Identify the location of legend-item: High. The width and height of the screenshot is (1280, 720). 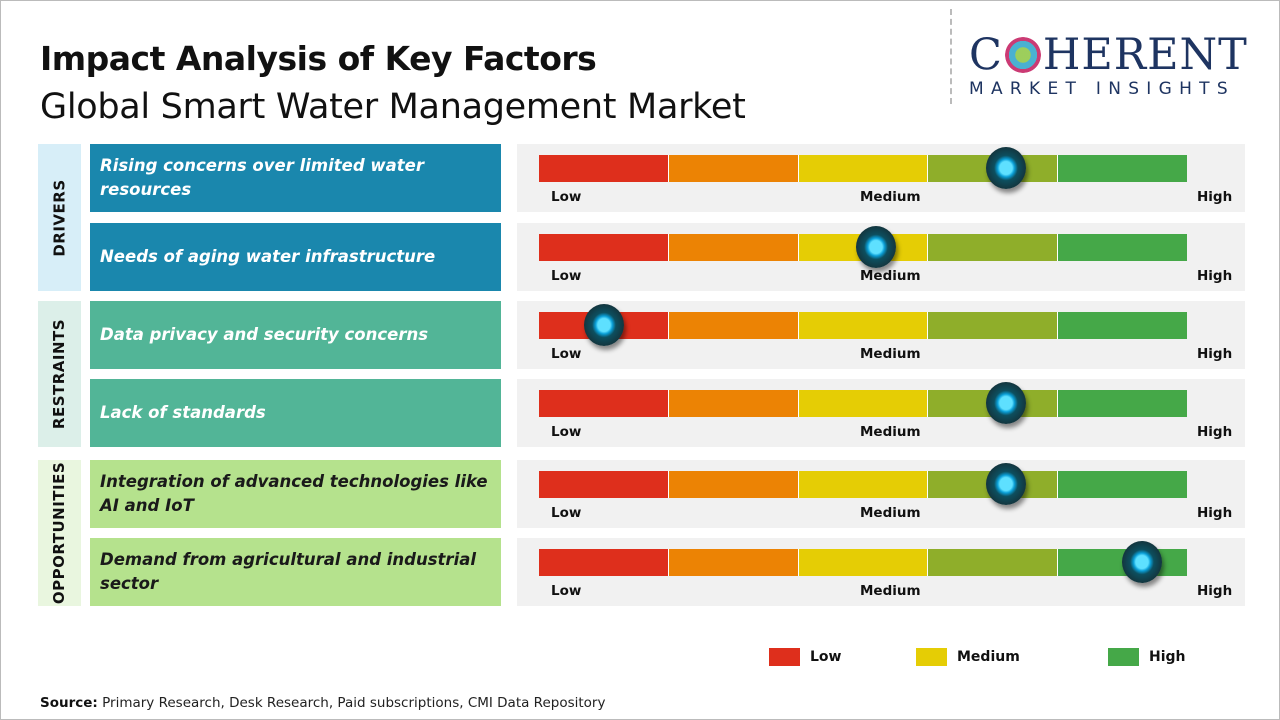
(1147, 657).